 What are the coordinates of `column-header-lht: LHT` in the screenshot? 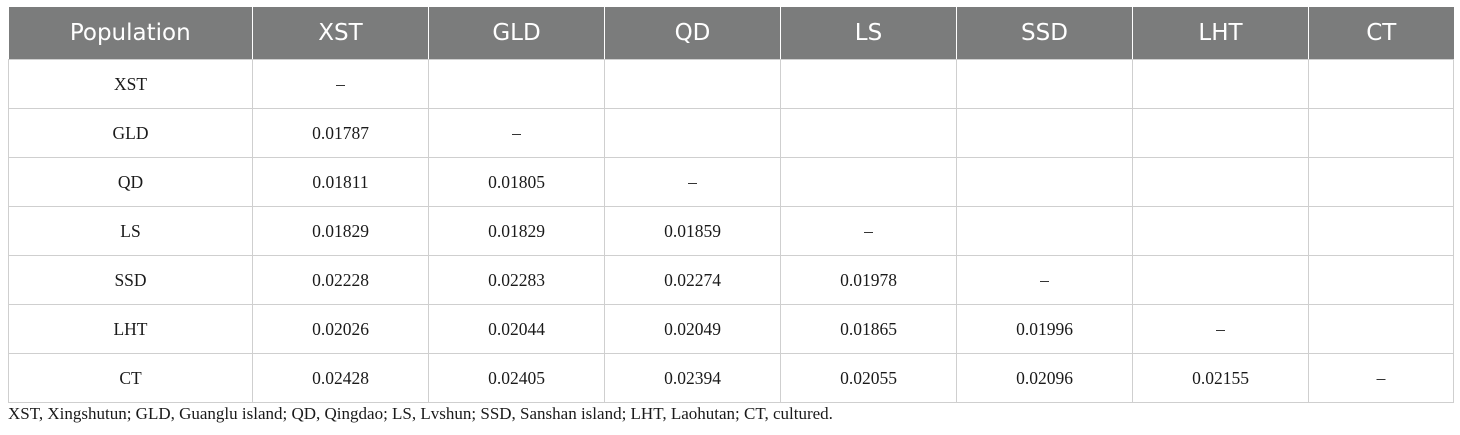 It's located at (1220, 33).